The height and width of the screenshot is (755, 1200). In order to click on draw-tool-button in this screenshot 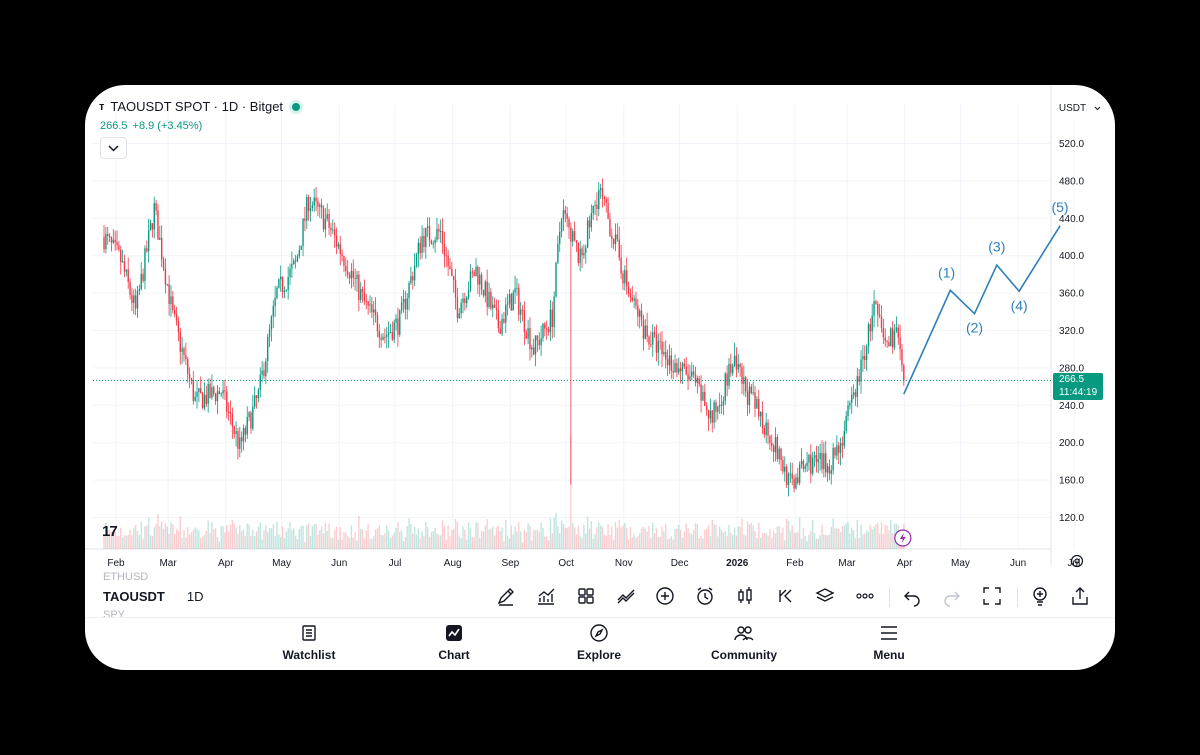, I will do `click(506, 596)`.